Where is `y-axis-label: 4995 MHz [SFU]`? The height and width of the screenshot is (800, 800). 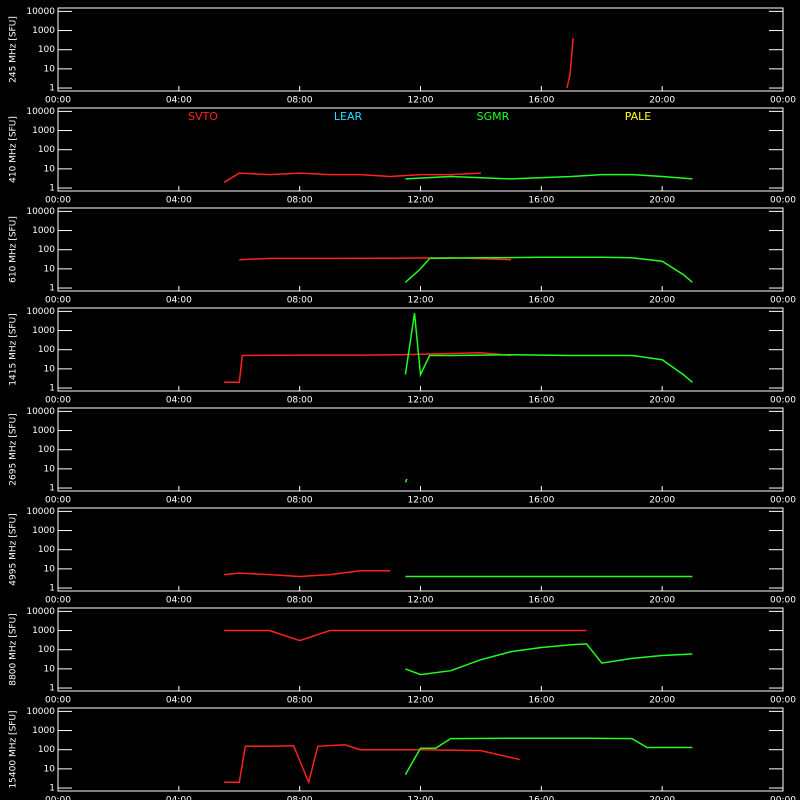
y-axis-label: 4995 MHz [SFU] is located at coordinates (14, 549).